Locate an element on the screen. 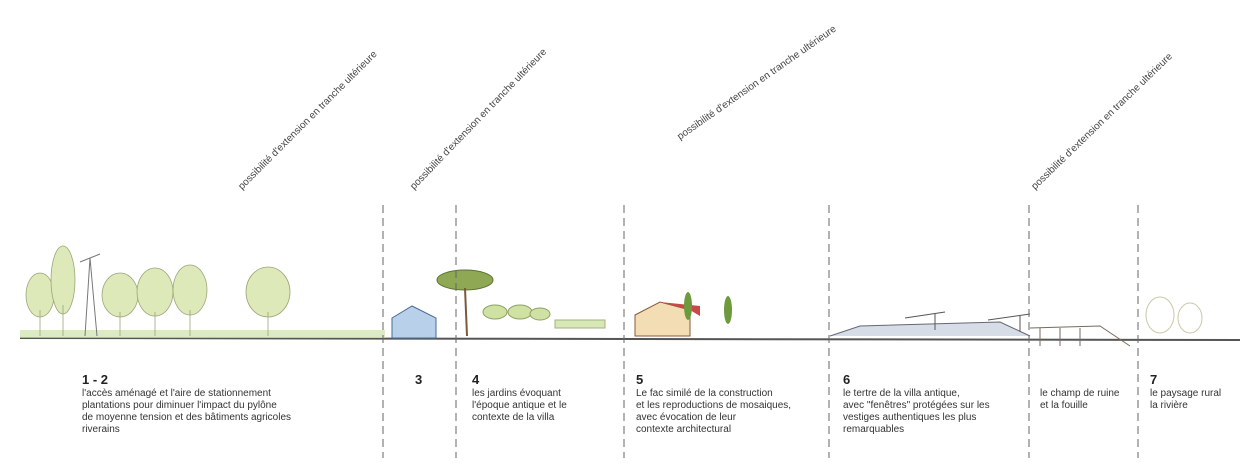 Image resolution: width=1245 pixels, height=463 pixels. villa-replica is located at coordinates (662, 319).